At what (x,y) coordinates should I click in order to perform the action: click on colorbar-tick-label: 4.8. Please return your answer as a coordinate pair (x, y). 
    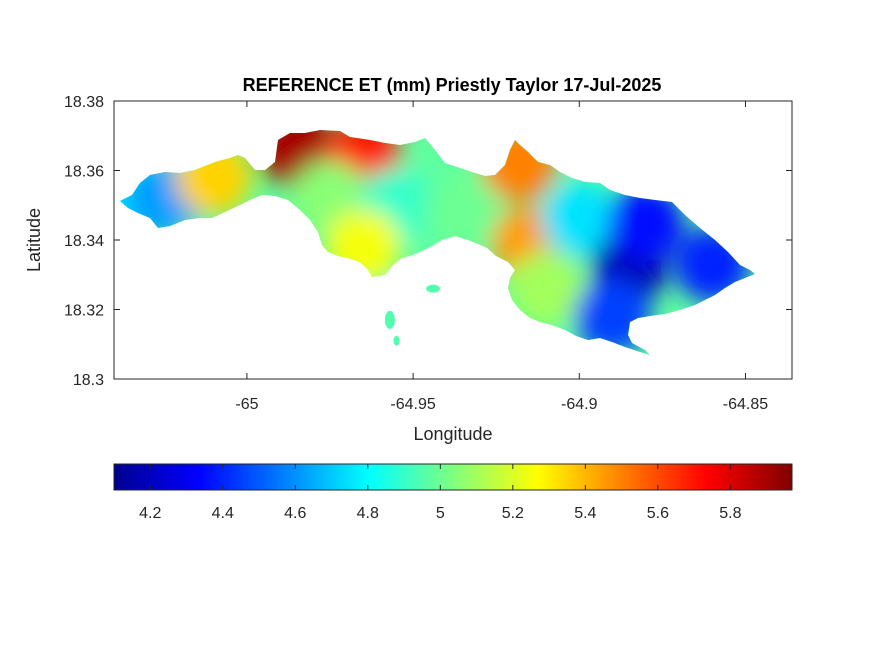
    Looking at the image, I should click on (368, 513).